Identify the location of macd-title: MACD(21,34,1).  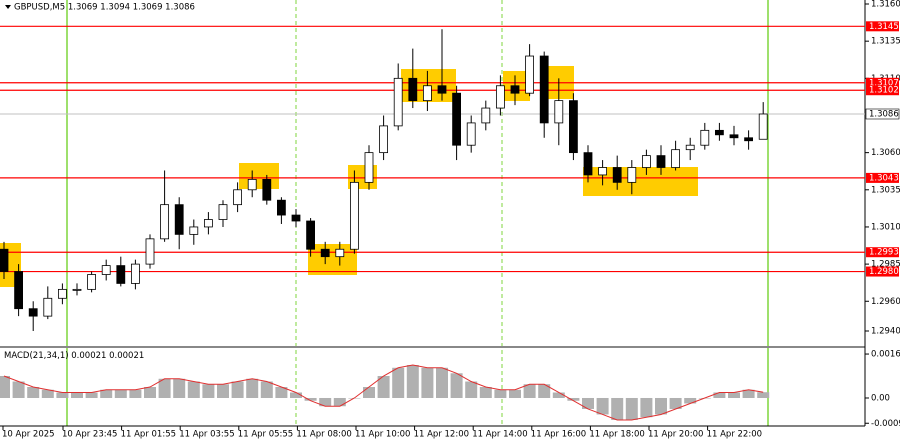
(36, 356).